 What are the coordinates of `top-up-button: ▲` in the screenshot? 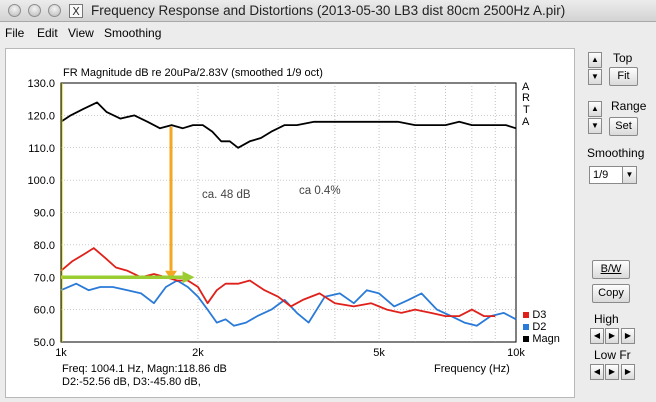 It's located at (595, 60).